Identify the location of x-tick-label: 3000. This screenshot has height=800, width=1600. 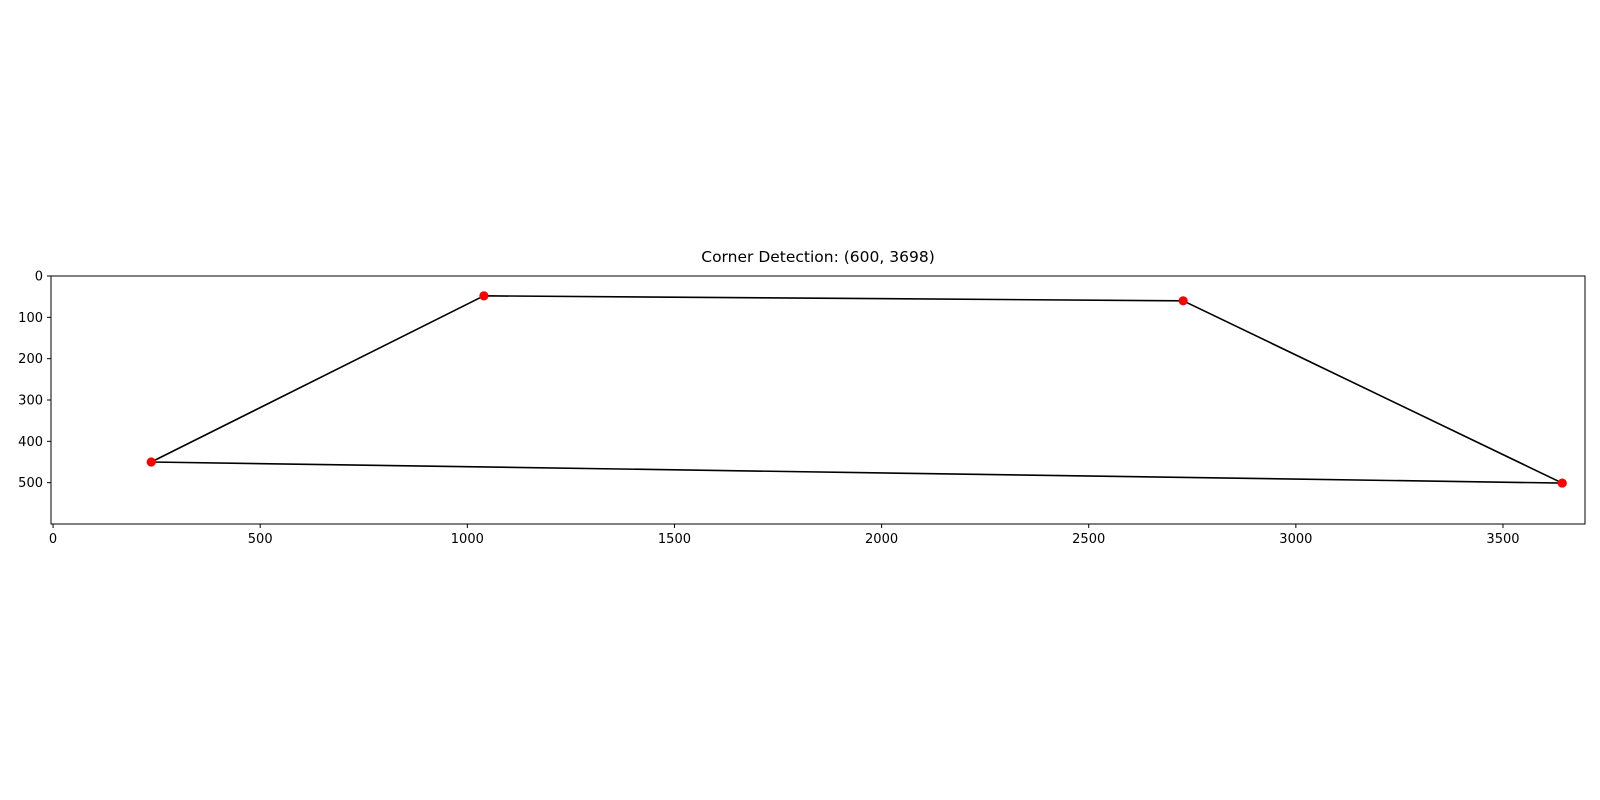
(1295, 539).